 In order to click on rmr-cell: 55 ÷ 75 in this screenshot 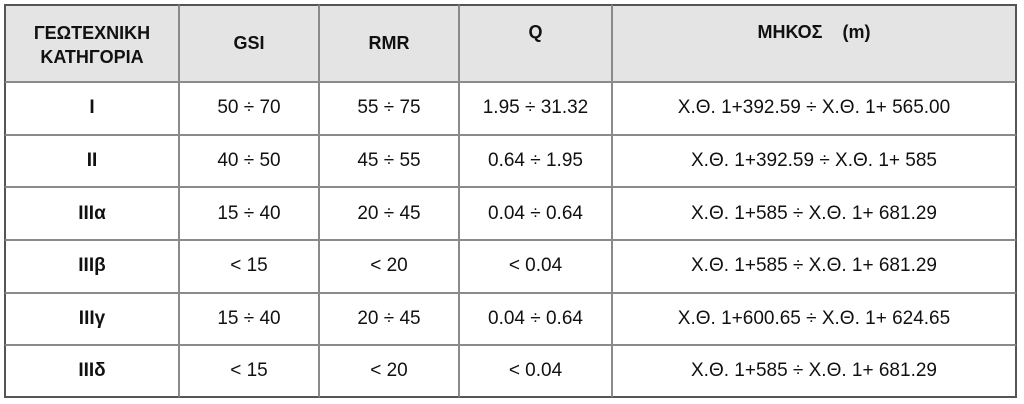, I will do `click(389, 108)`.